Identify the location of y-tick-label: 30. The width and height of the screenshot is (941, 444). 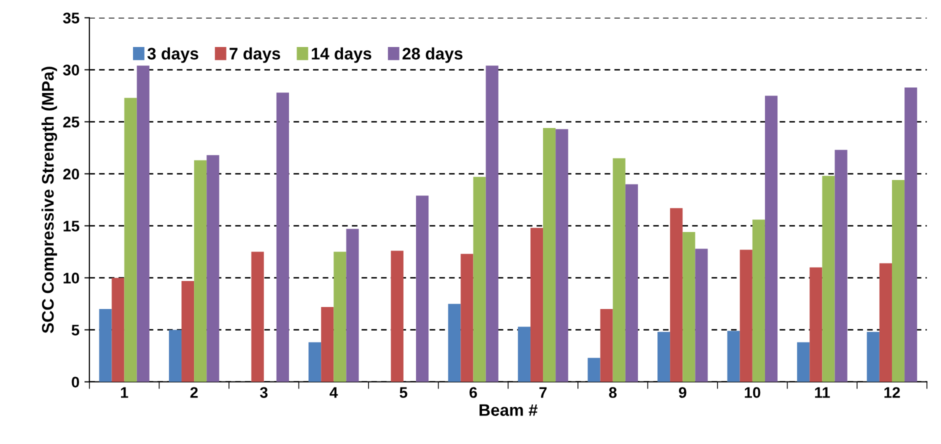
(71, 70).